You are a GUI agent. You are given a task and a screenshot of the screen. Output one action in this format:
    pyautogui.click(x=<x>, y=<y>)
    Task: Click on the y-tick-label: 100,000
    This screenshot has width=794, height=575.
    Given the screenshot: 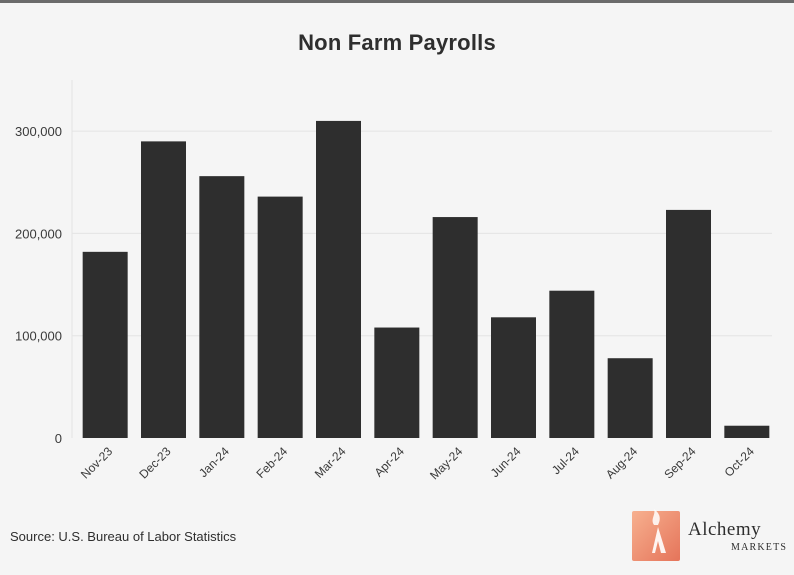 What is the action you would take?
    pyautogui.click(x=38, y=336)
    